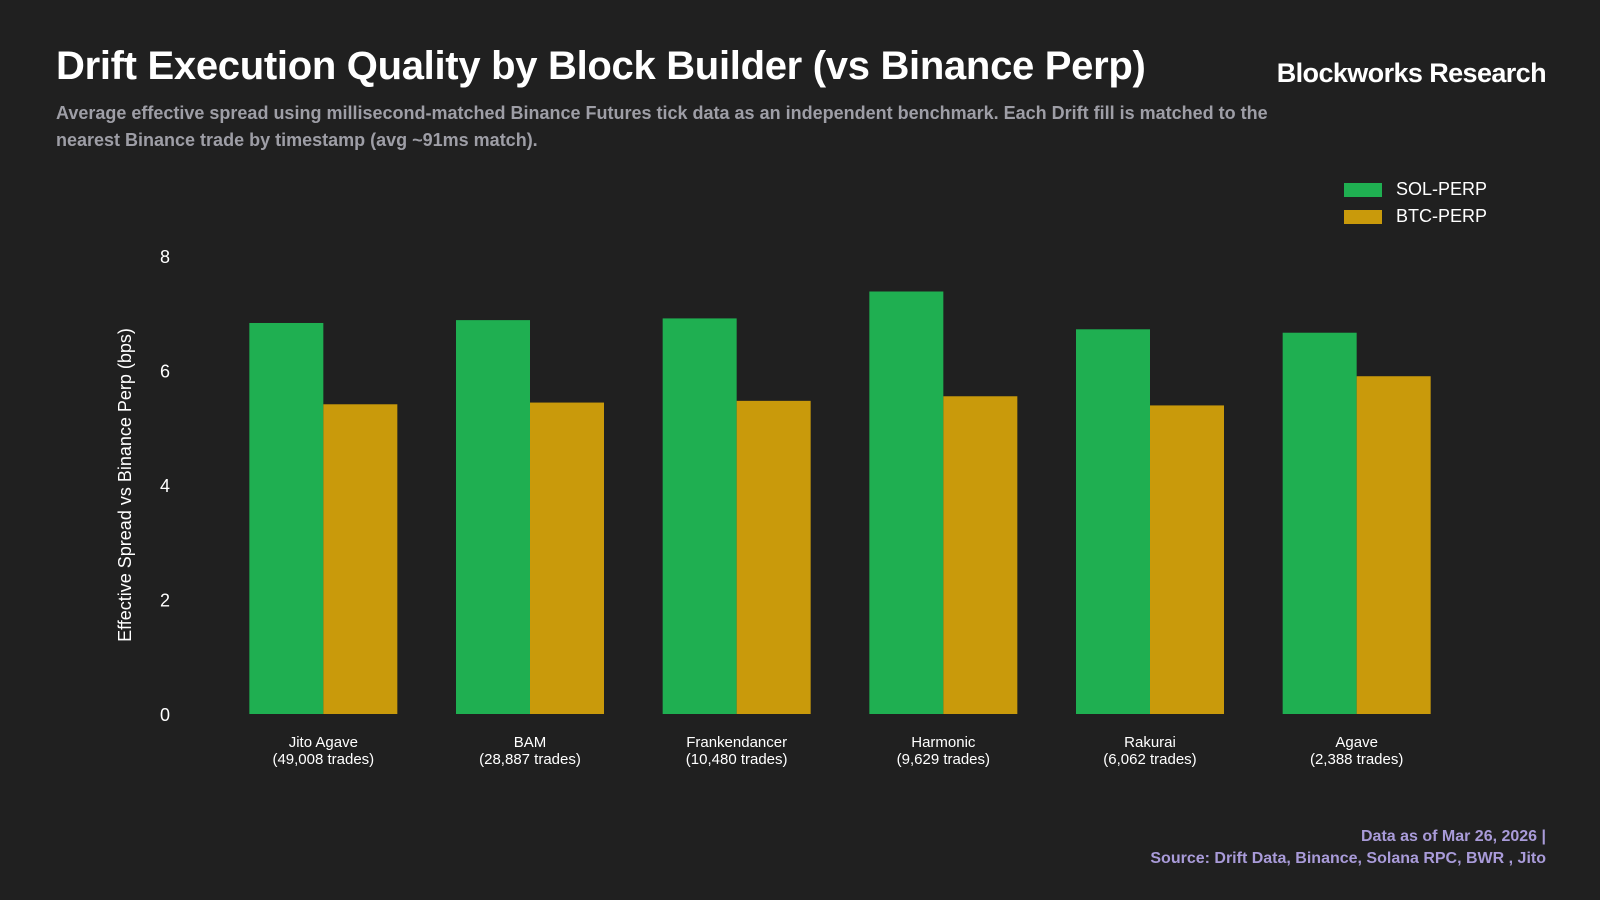 This screenshot has height=900, width=1600. I want to click on bar-btc-perp-jito-agave, so click(360, 559).